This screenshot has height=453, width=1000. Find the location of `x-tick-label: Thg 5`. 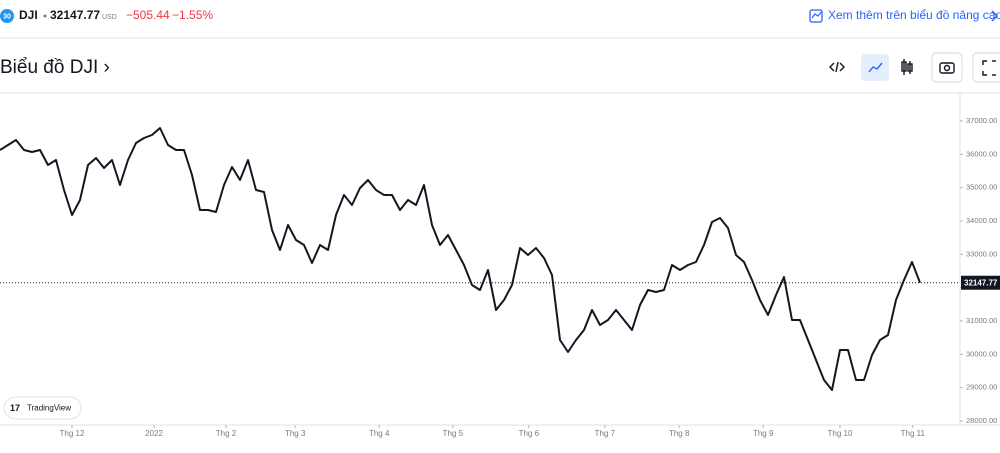

x-tick-label: Thg 5 is located at coordinates (453, 433).